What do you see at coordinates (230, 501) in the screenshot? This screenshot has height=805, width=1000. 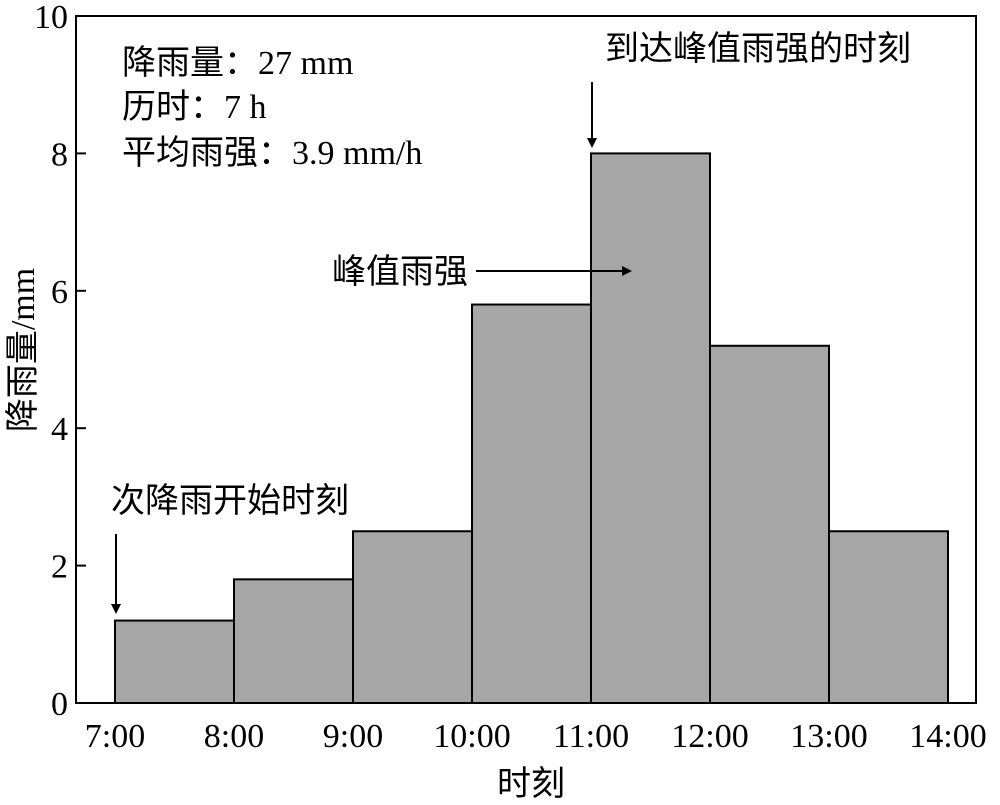 I see `annotation-start-time: 次降雨开始时刻` at bounding box center [230, 501].